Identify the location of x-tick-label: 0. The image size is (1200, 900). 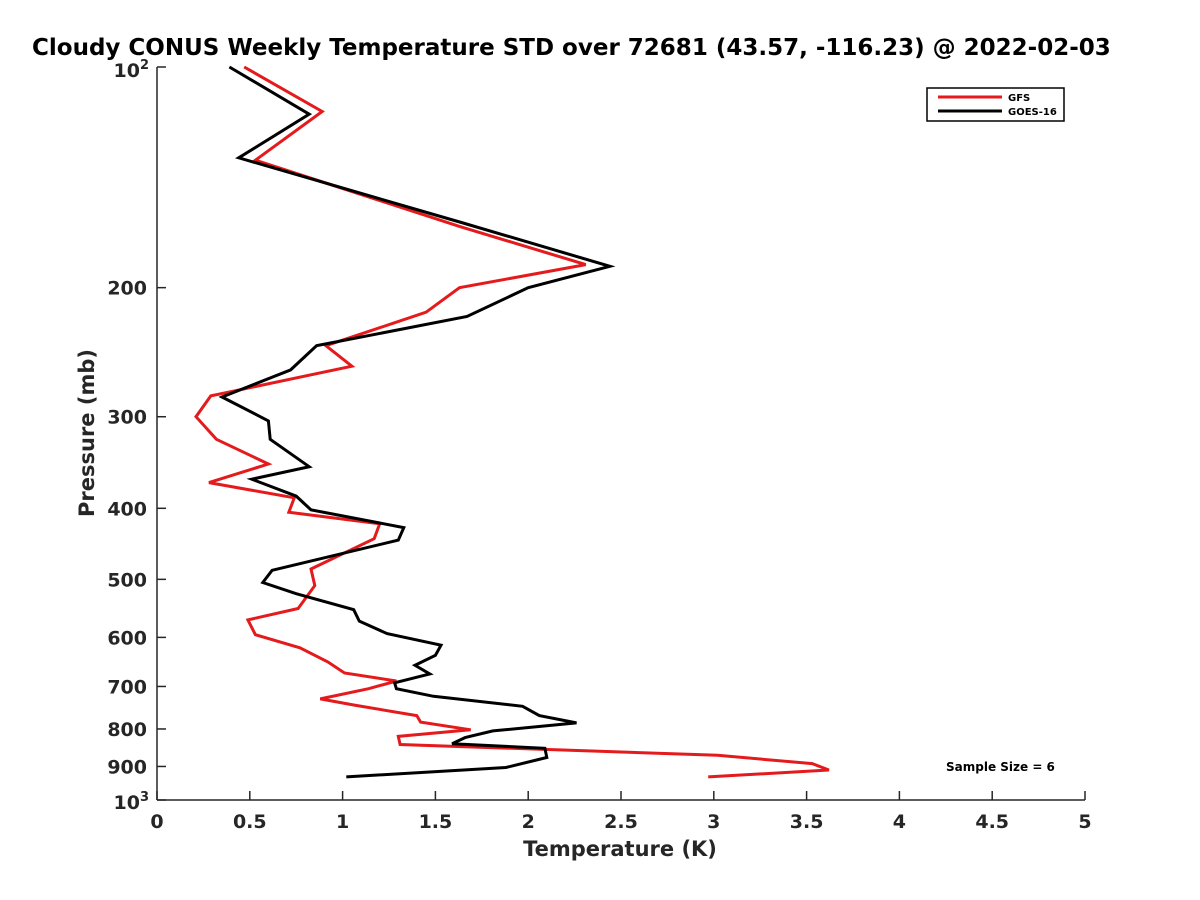
(156, 822).